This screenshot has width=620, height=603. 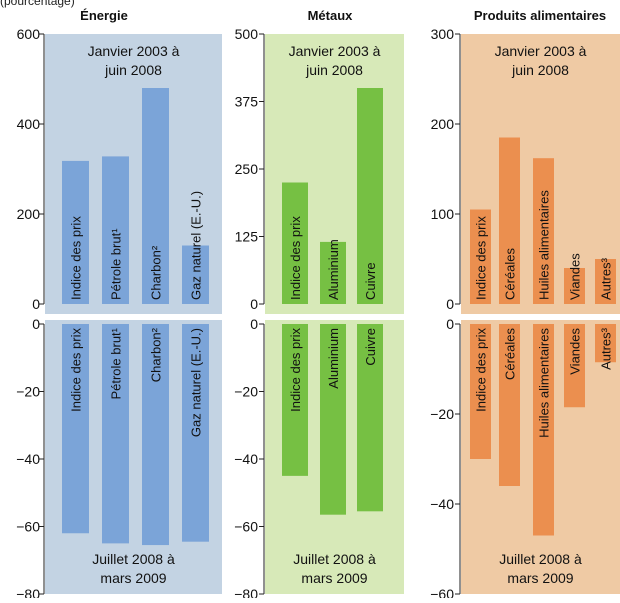 I want to click on aliments-top-category-label: Viandes, so click(x=575, y=276).